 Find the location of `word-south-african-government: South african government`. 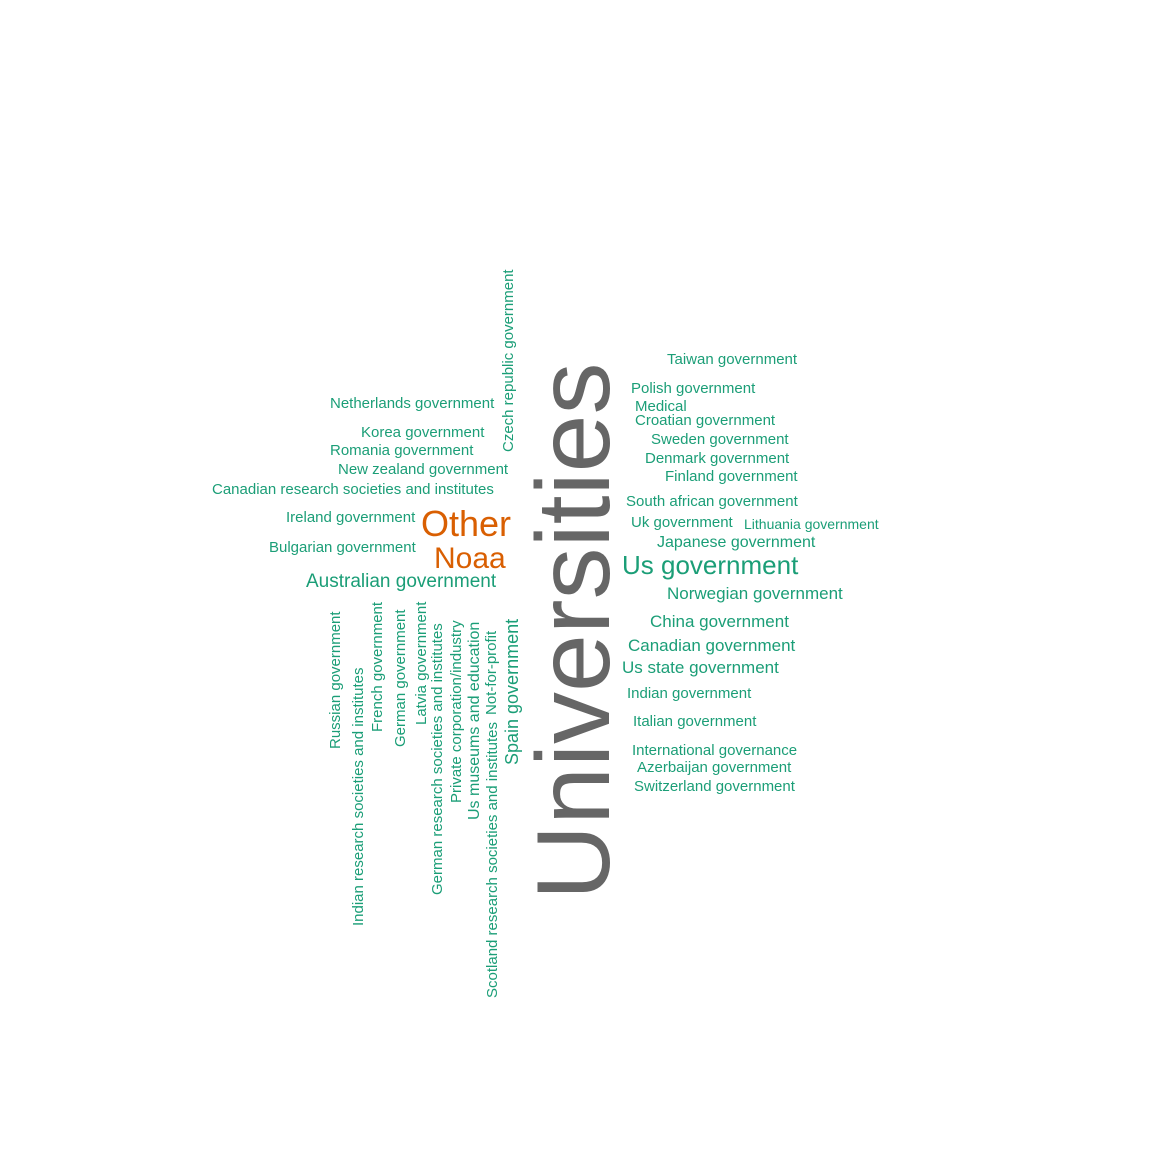

word-south-african-government: South african government is located at coordinates (712, 501).